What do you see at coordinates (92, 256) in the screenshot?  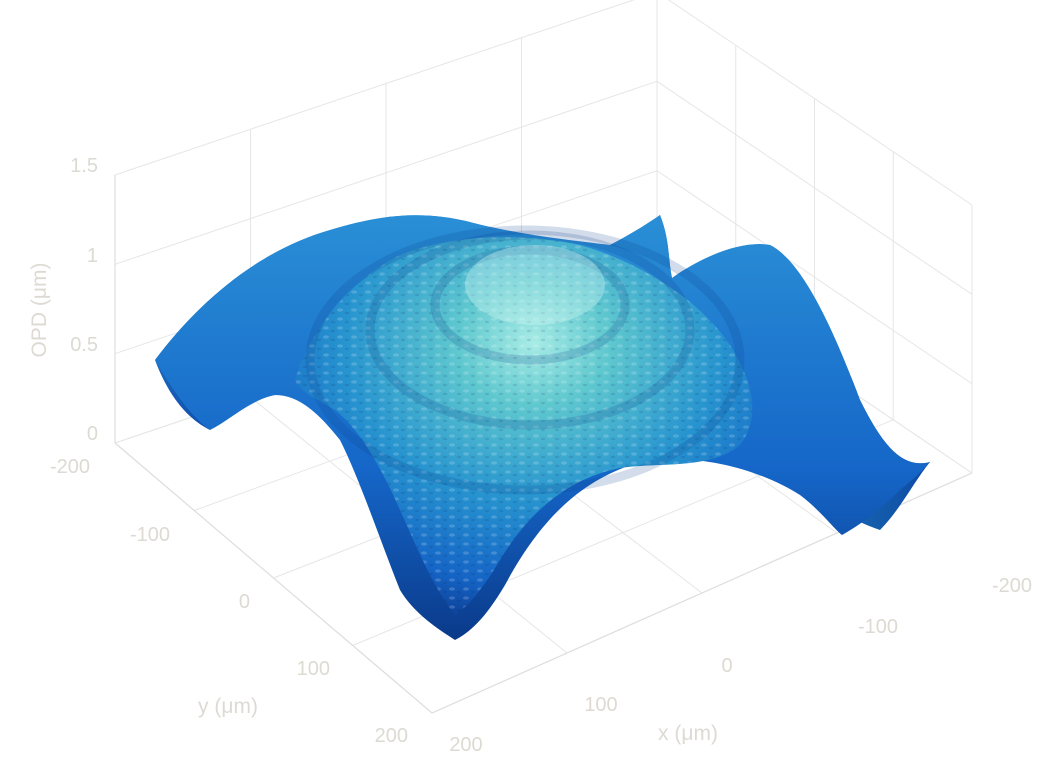 I see `z-tick: 1` at bounding box center [92, 256].